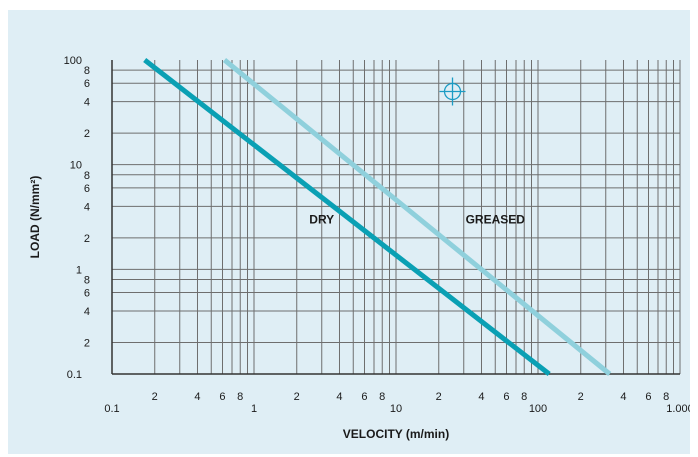 This screenshot has height=457, width=698. I want to click on x-tick-label: 10, so click(396, 409).